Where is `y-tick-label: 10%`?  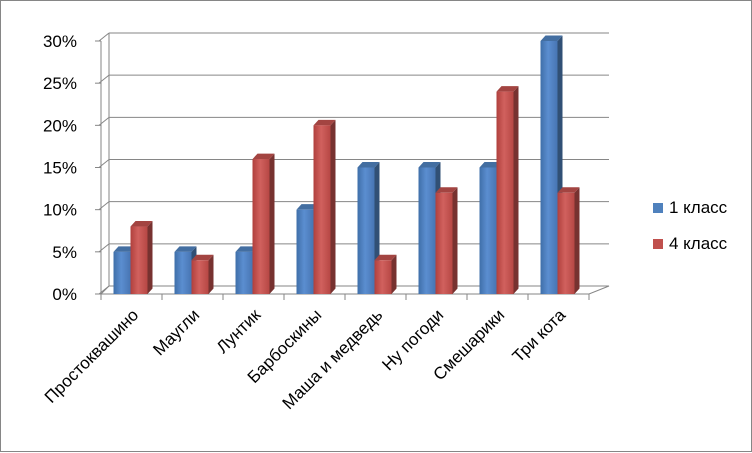 y-tick-label: 10% is located at coordinates (60, 210).